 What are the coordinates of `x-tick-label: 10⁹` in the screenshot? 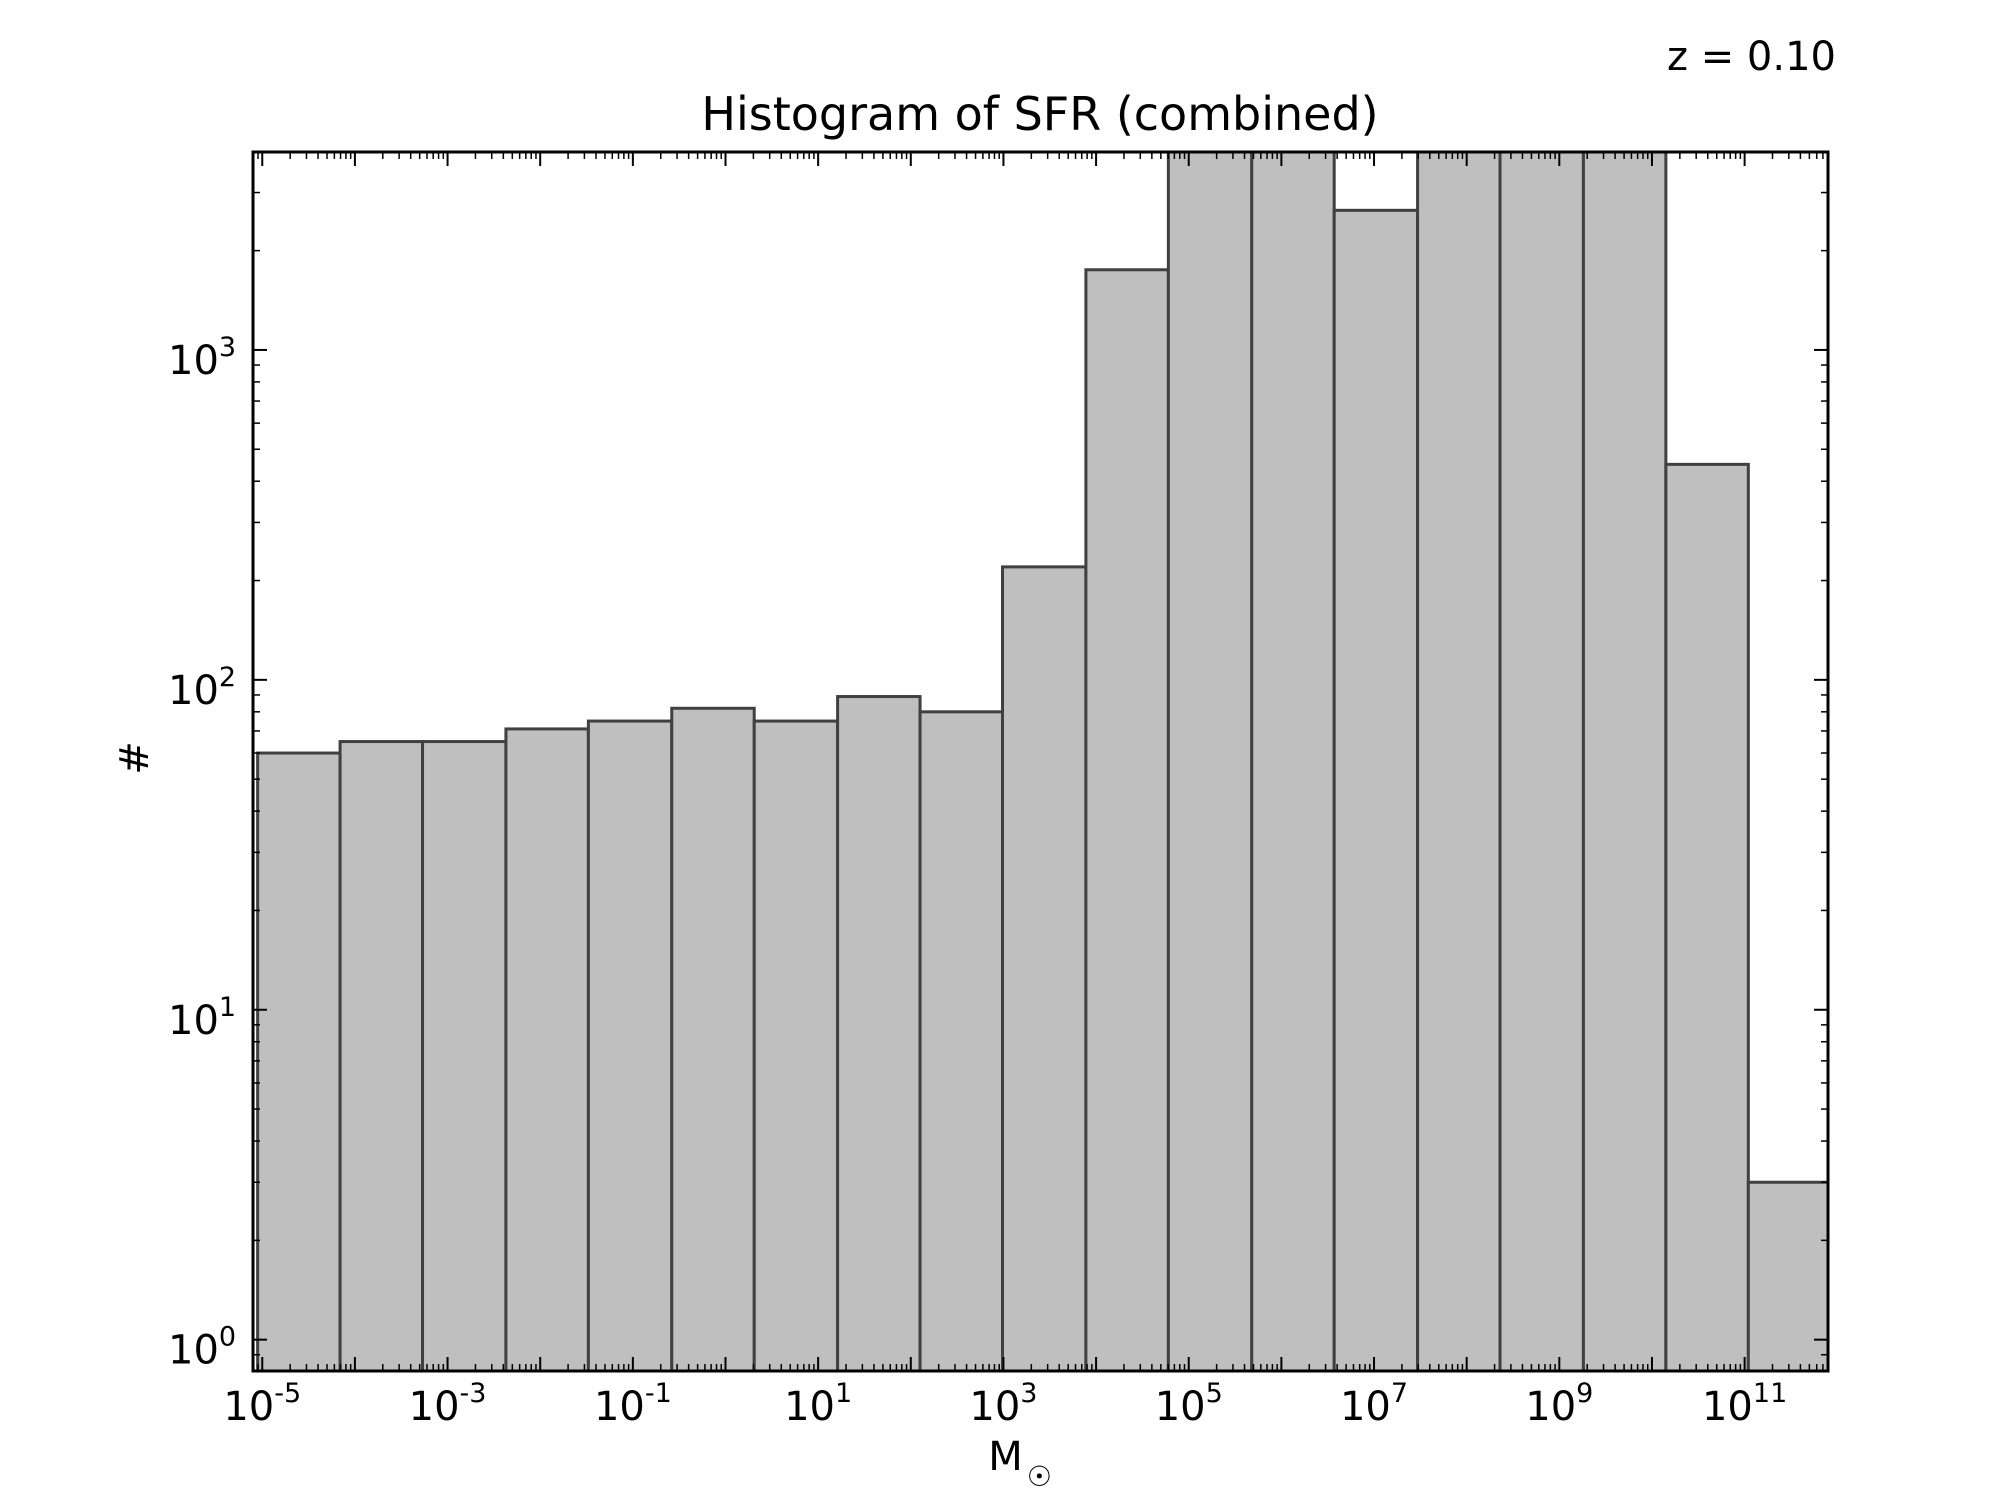 It's located at (1559, 1404).